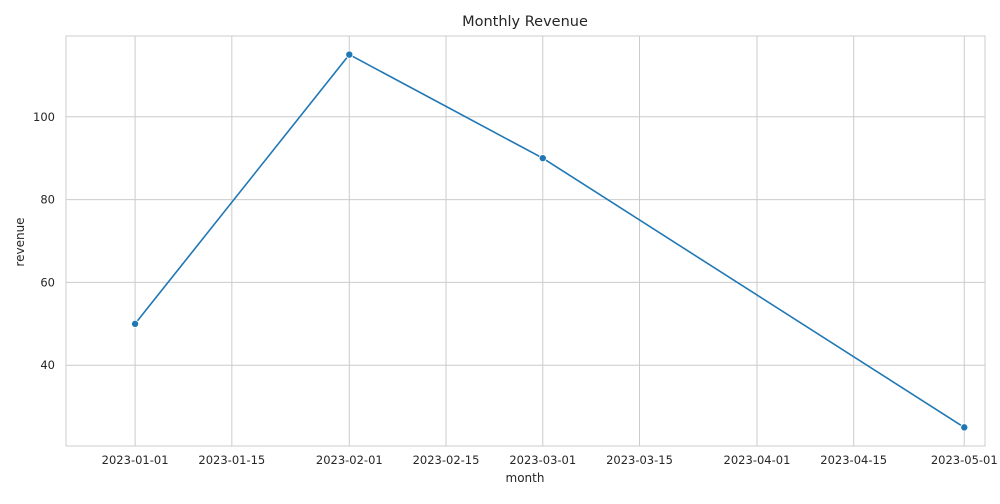 The height and width of the screenshot is (504, 1000). I want to click on chart-title: Monthly Revenue, so click(525, 22).